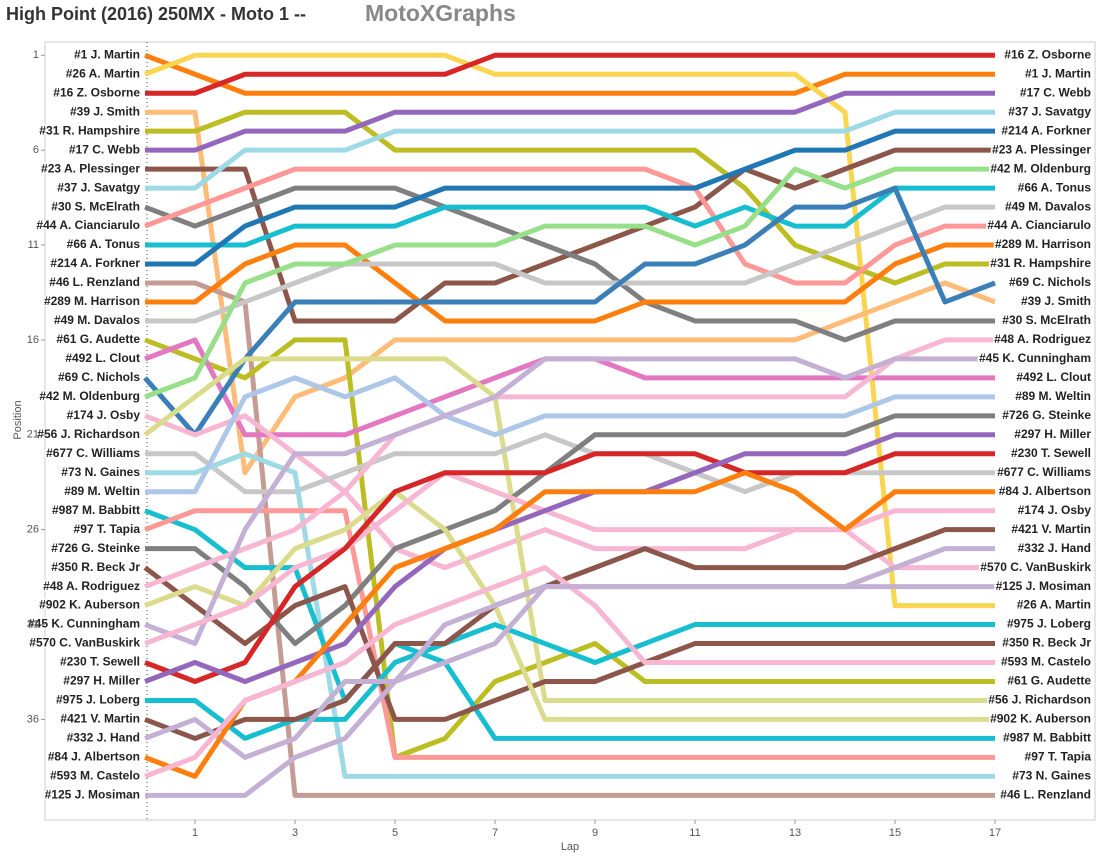  What do you see at coordinates (1041, 149) in the screenshot?
I see `end-label: #23 A. Plessinger` at bounding box center [1041, 149].